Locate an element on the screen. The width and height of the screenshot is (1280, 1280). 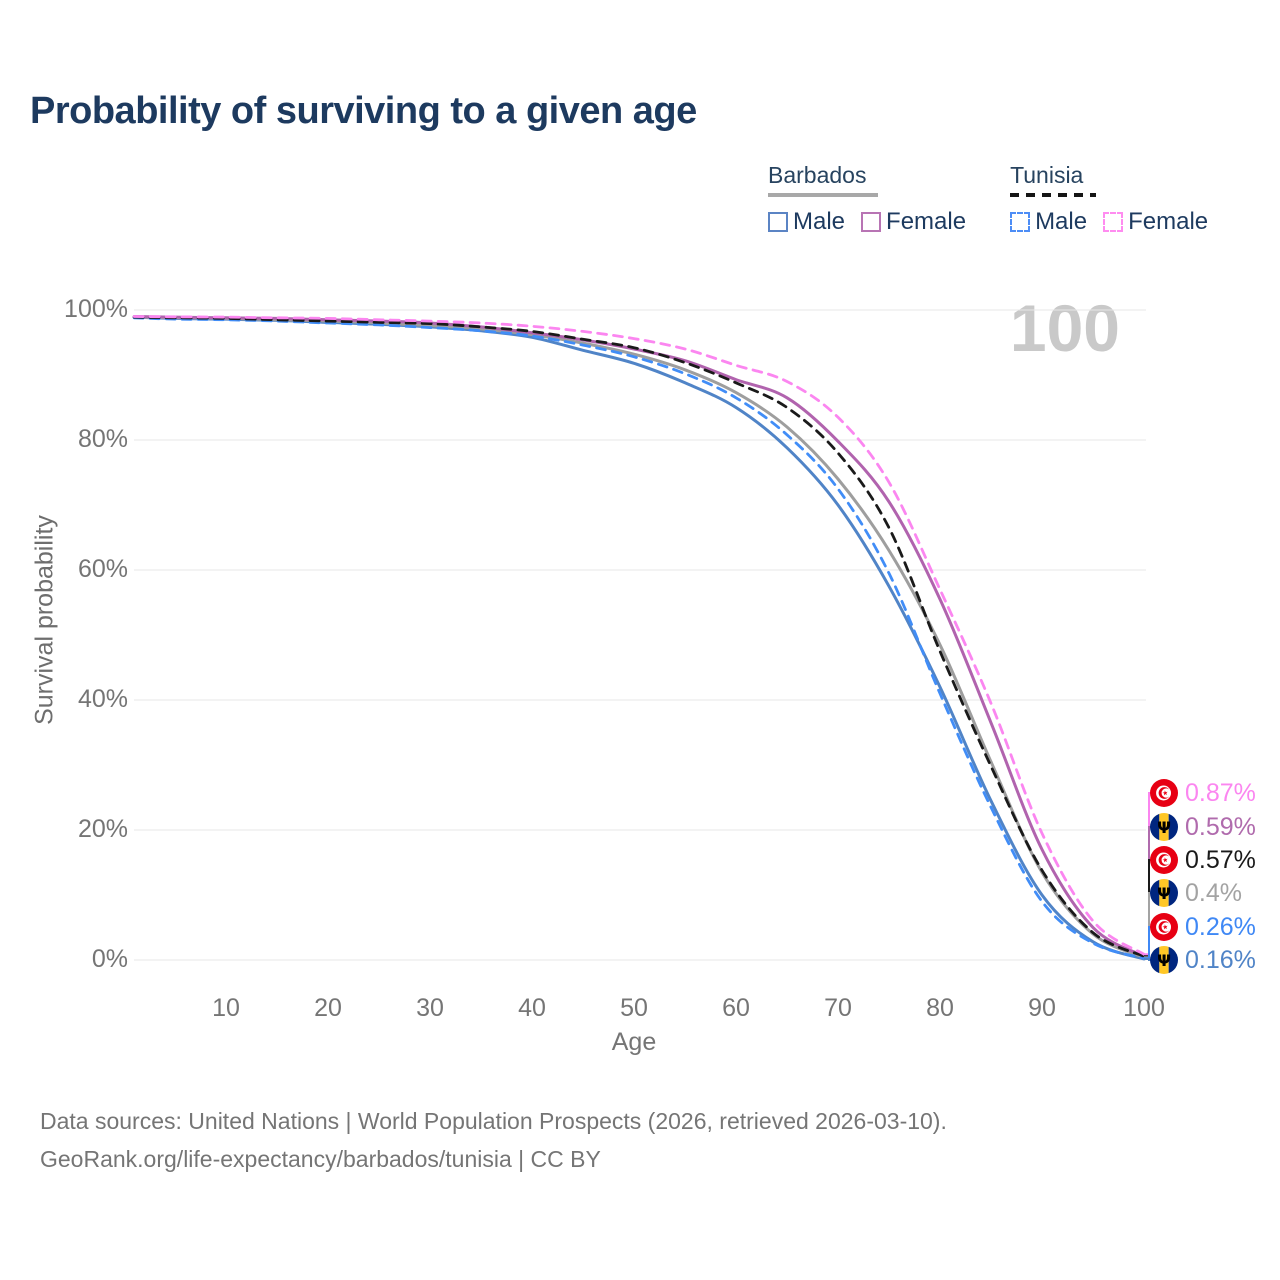
x-tick-label: 40 is located at coordinates (532, 1008).